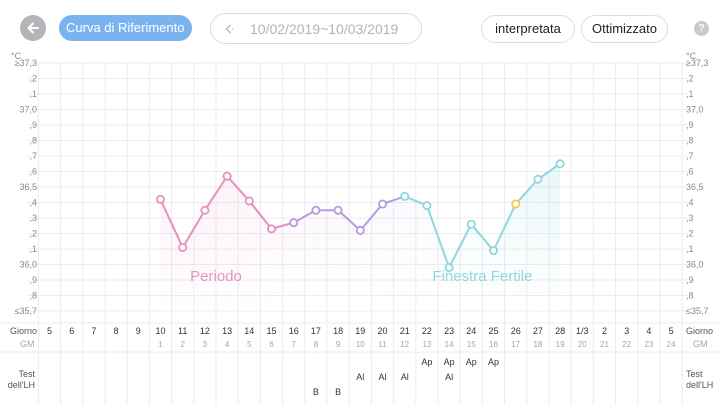 This screenshot has height=405, width=720. I want to click on y-unit-right: °C, so click(691, 56).